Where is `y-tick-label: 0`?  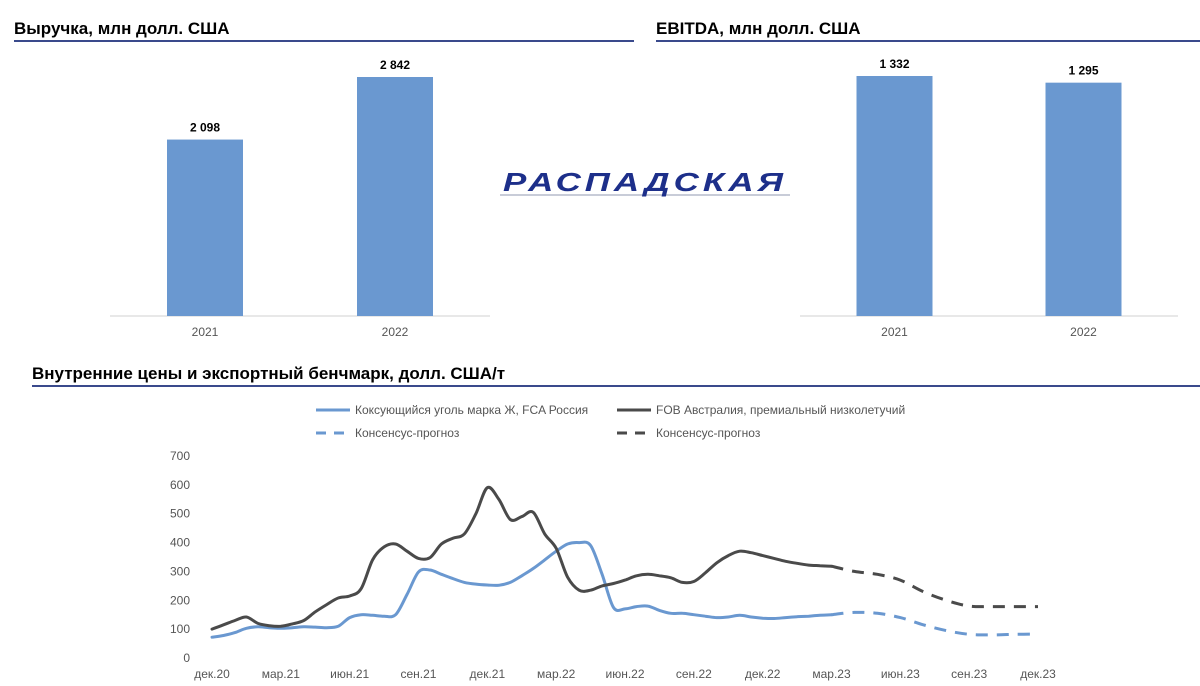
y-tick-label: 0 is located at coordinates (186, 658).